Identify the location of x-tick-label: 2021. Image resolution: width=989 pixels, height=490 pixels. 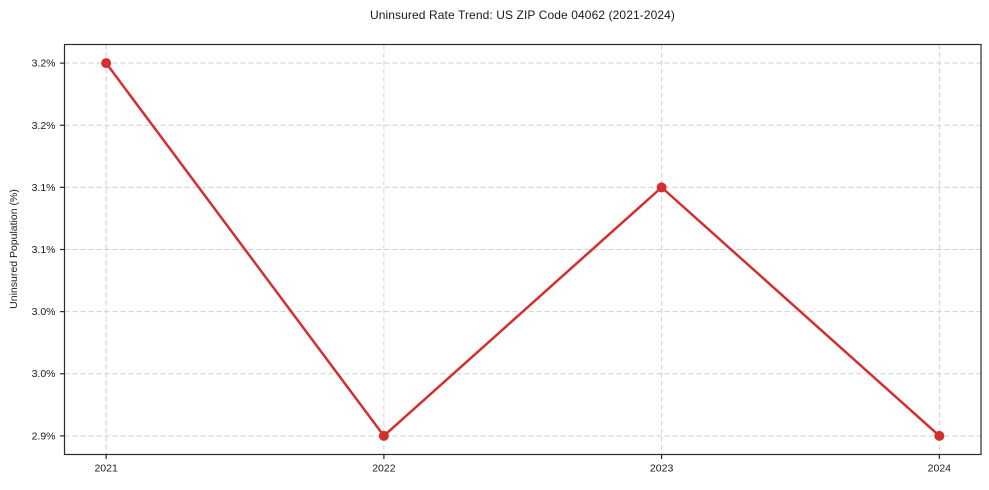
(106, 469).